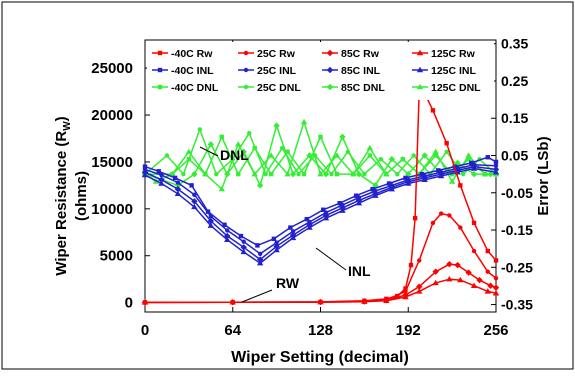  What do you see at coordinates (232, 330) in the screenshot?
I see `x-tick-label: 64` at bounding box center [232, 330].